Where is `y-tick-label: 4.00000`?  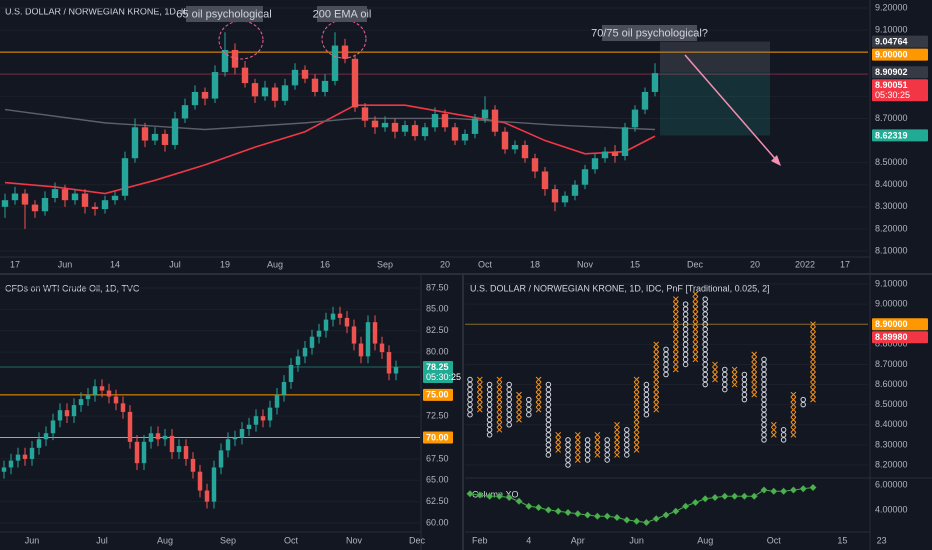 y-tick-label: 4.00000 is located at coordinates (891, 509).